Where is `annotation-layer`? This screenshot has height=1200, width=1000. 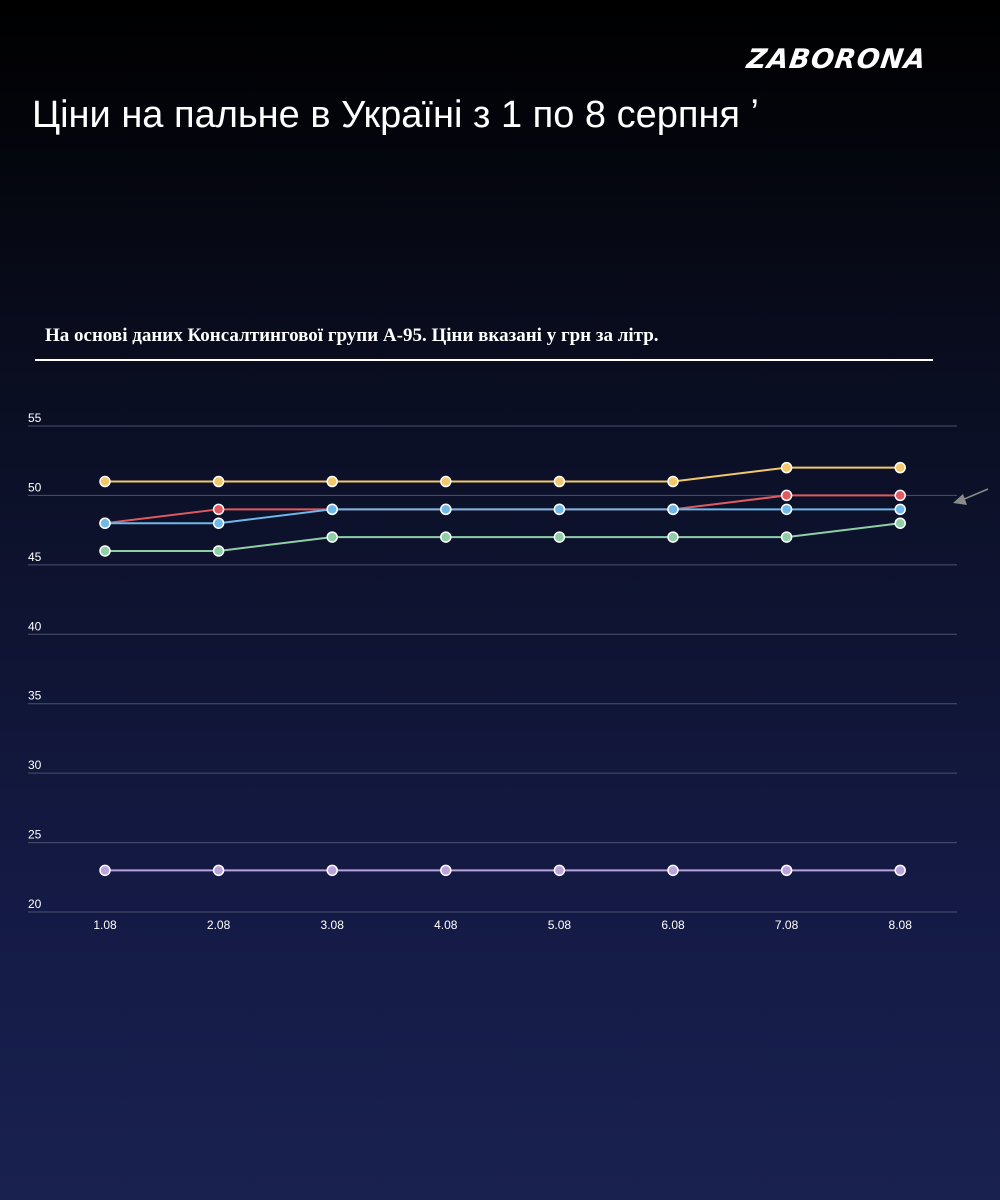 annotation-layer is located at coordinates (971, 496).